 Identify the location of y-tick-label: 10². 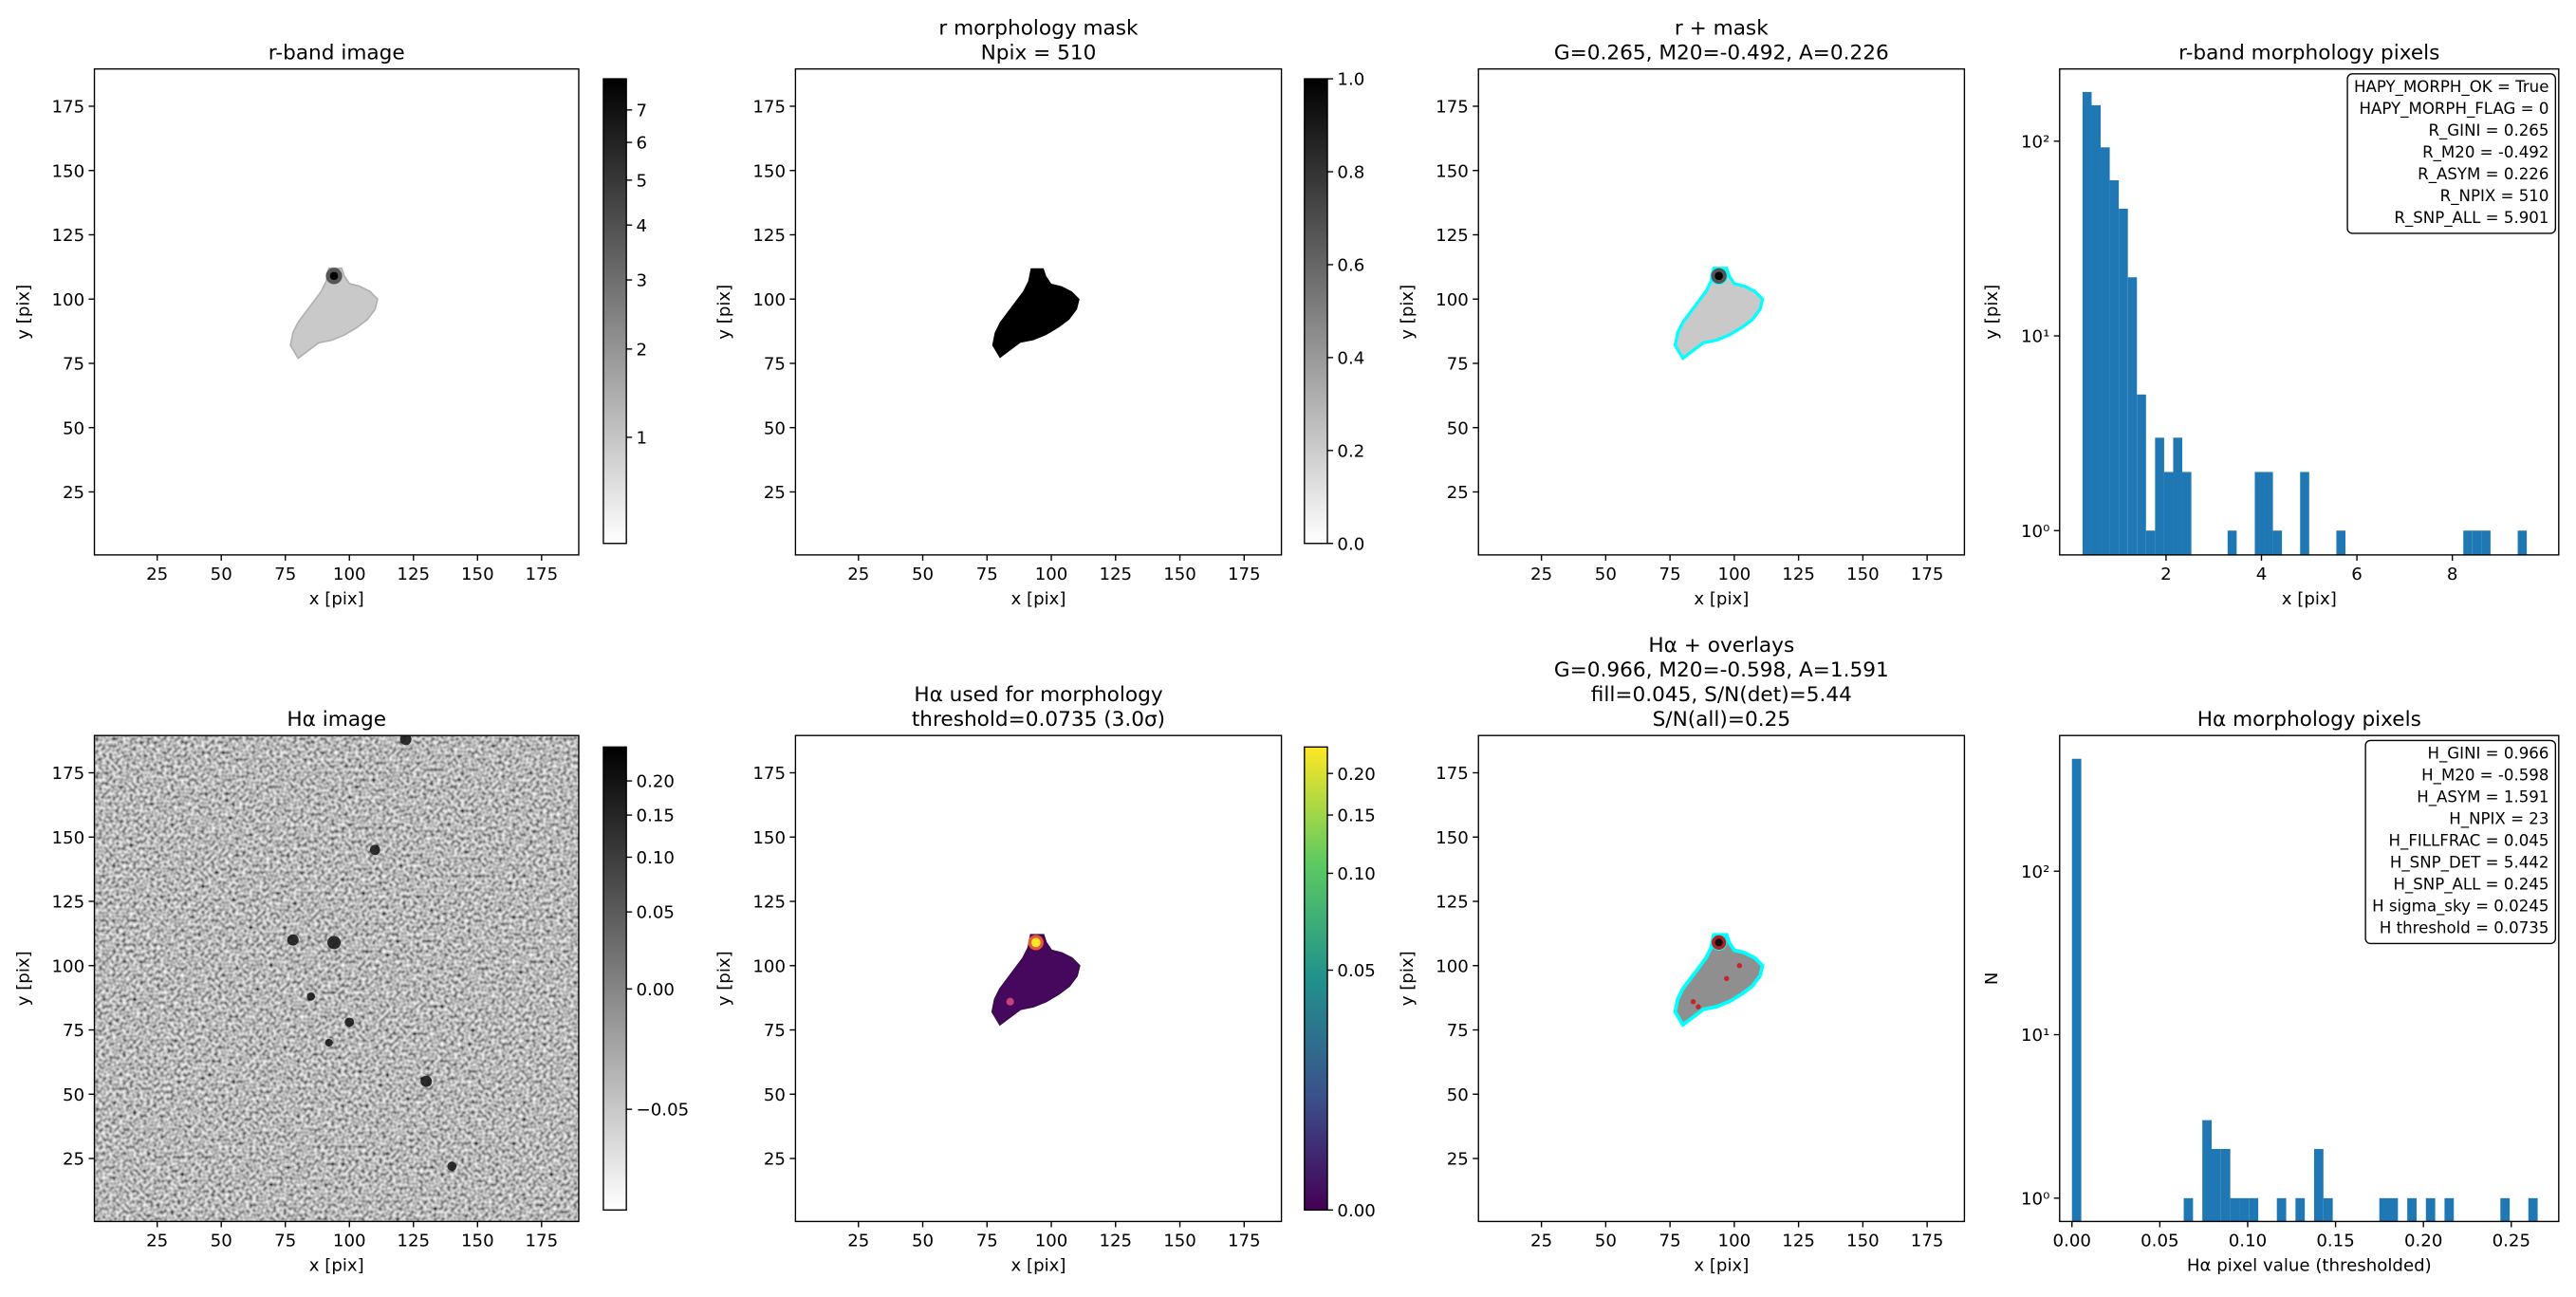
(2035, 142).